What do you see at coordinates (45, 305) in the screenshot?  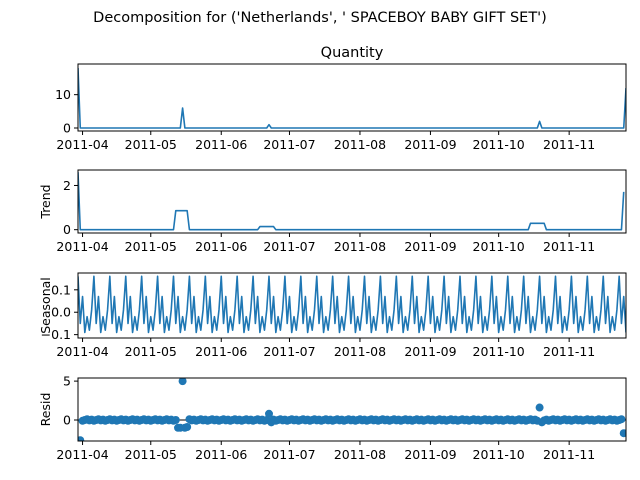 I see `y-axis-label: Seasonal` at bounding box center [45, 305].